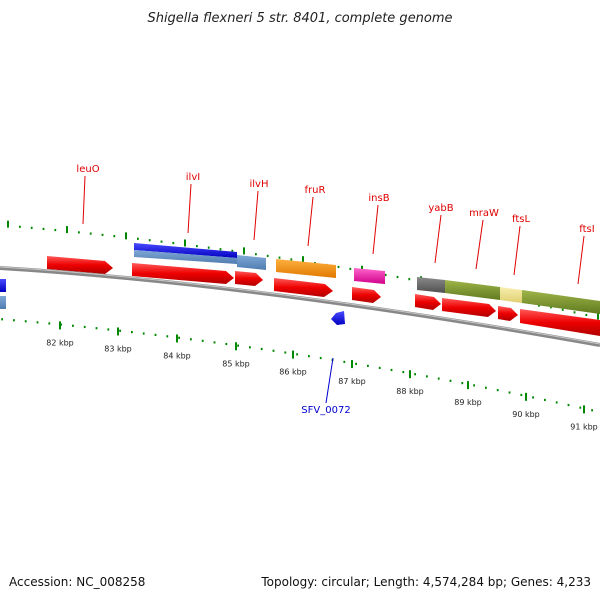 This screenshot has width=600, height=600. What do you see at coordinates (561, 302) in the screenshot?
I see `feature-olive-ftsI` at bounding box center [561, 302].